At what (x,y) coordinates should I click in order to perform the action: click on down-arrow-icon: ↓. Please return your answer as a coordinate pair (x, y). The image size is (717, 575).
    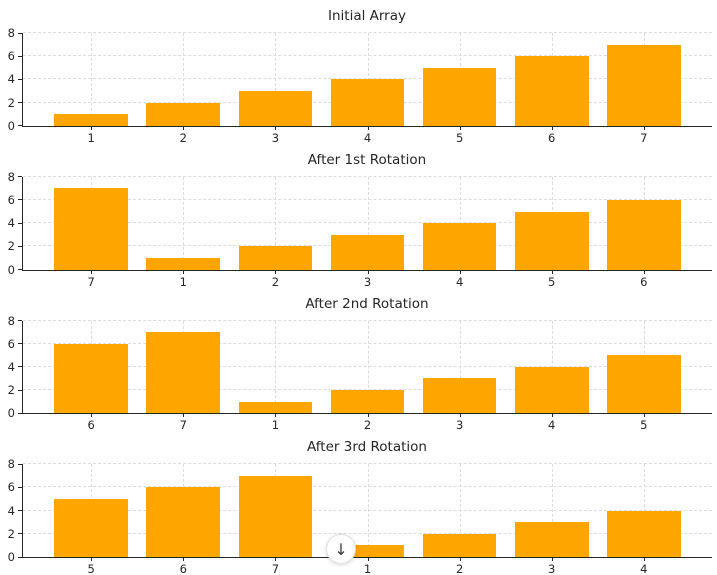
    Looking at the image, I should click on (341, 549).